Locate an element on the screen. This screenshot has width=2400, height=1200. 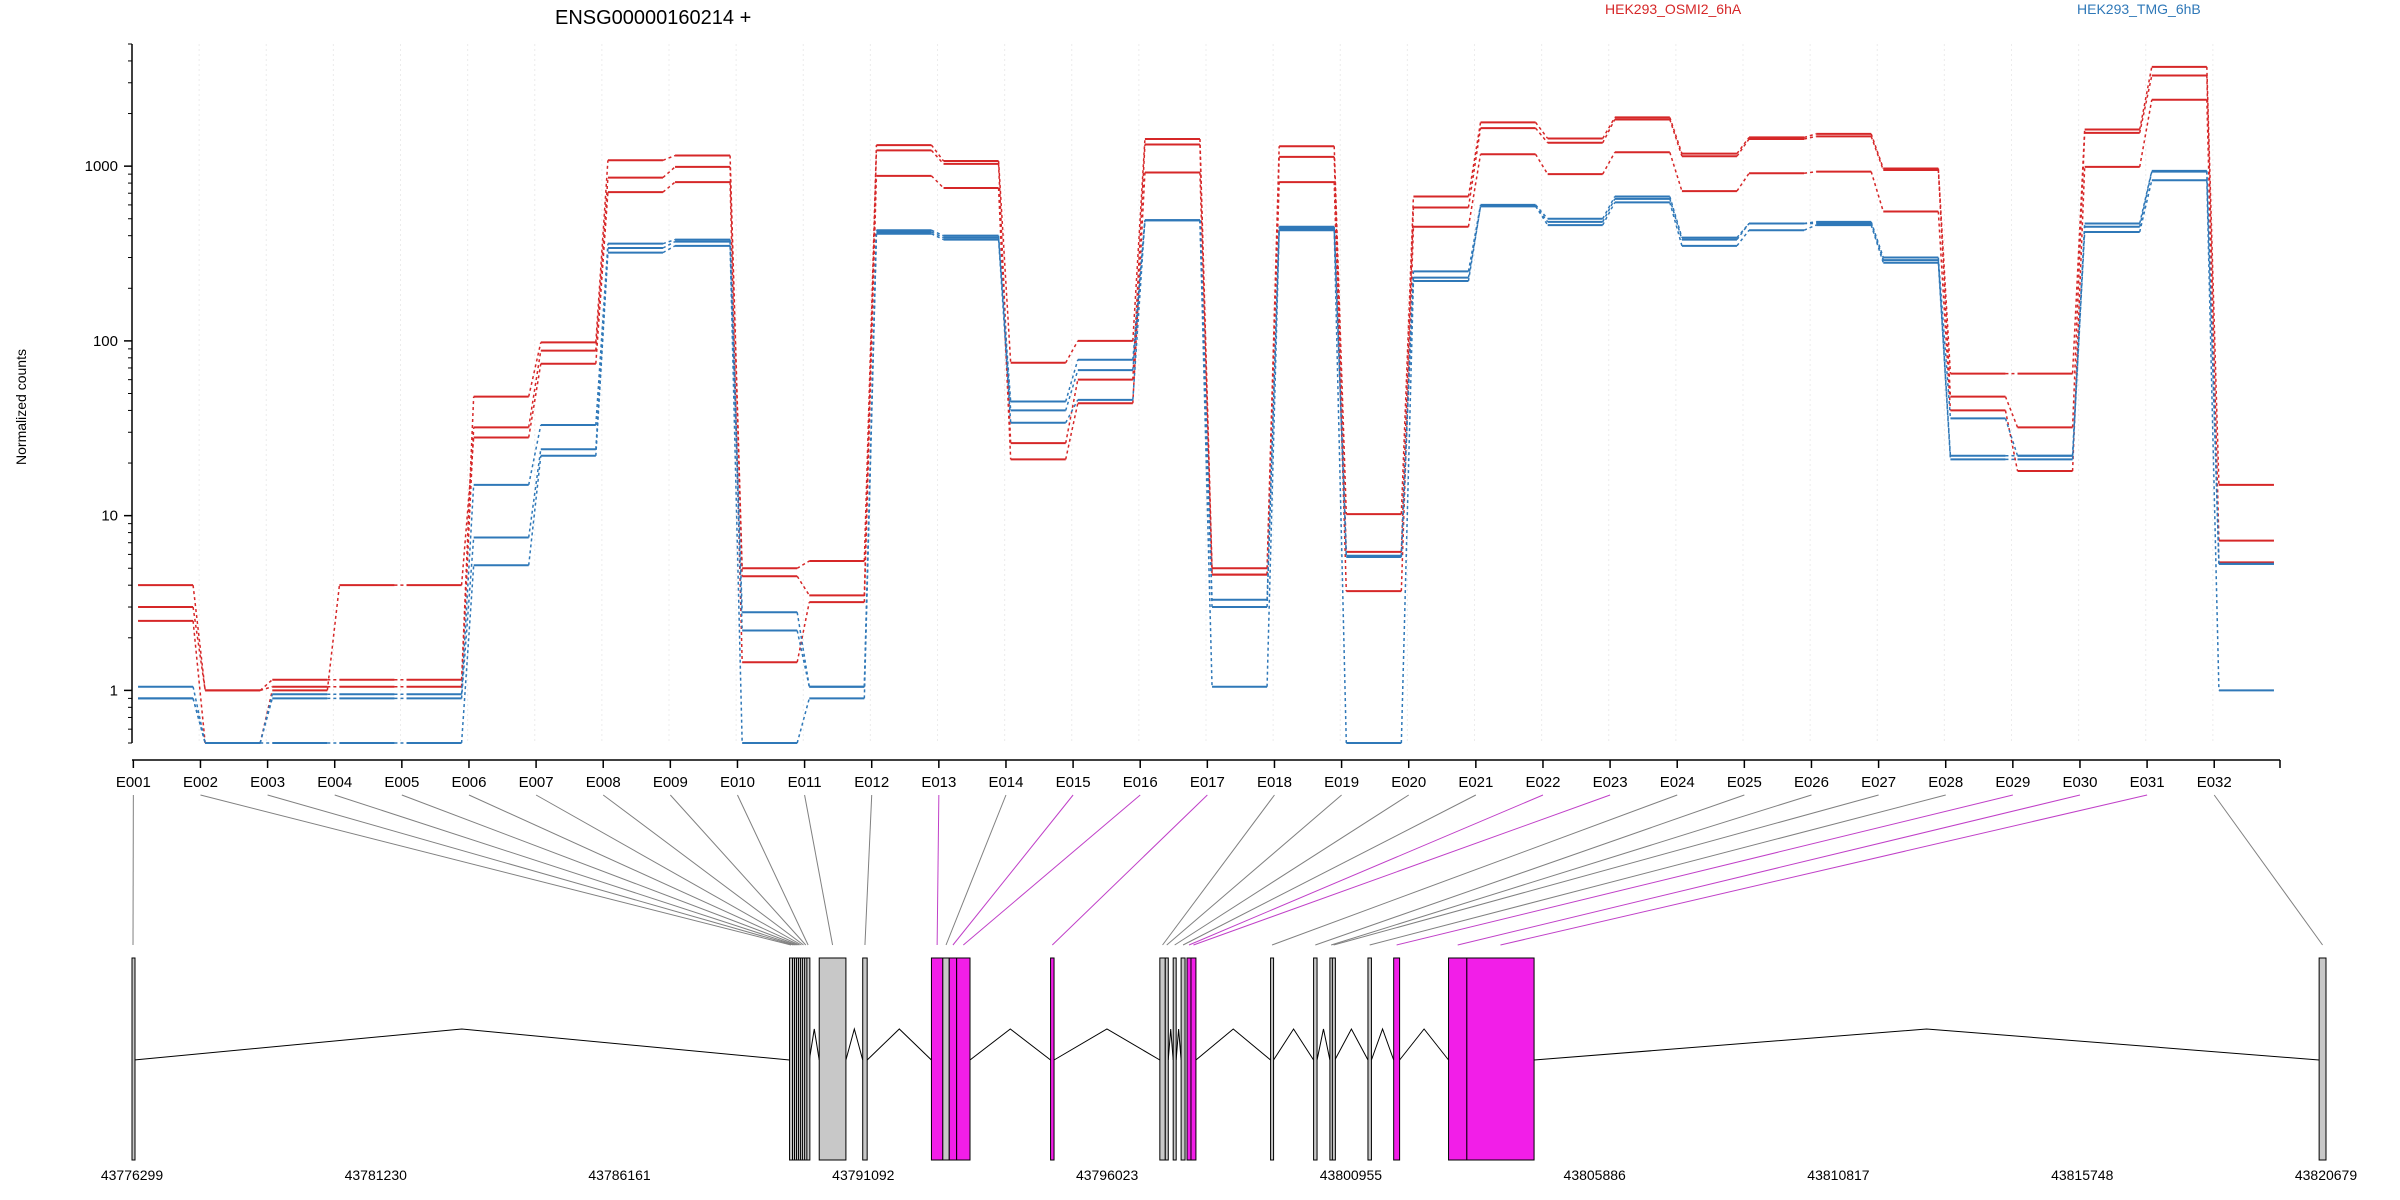
connector-E006 is located at coordinates (634, 870).